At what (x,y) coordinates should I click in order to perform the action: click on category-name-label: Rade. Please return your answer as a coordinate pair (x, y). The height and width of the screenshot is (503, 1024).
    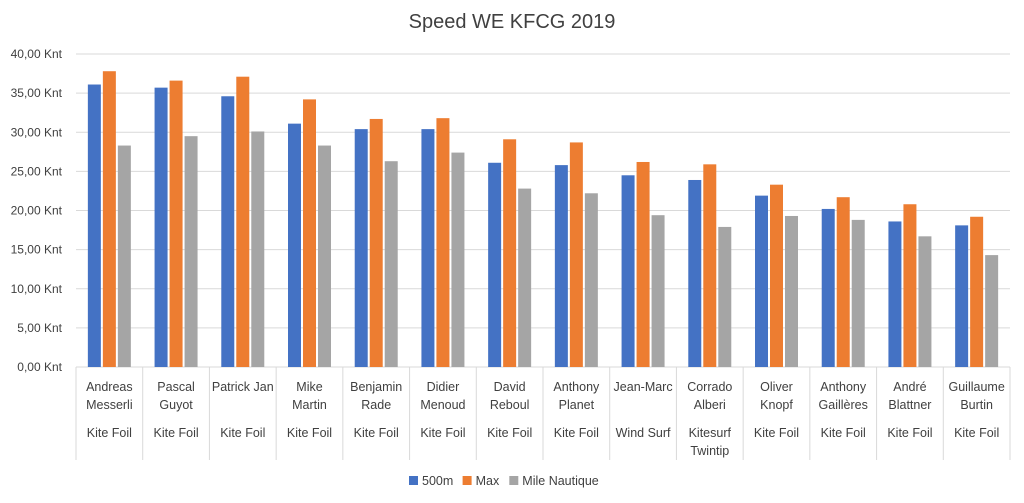
    Looking at the image, I should click on (376, 405).